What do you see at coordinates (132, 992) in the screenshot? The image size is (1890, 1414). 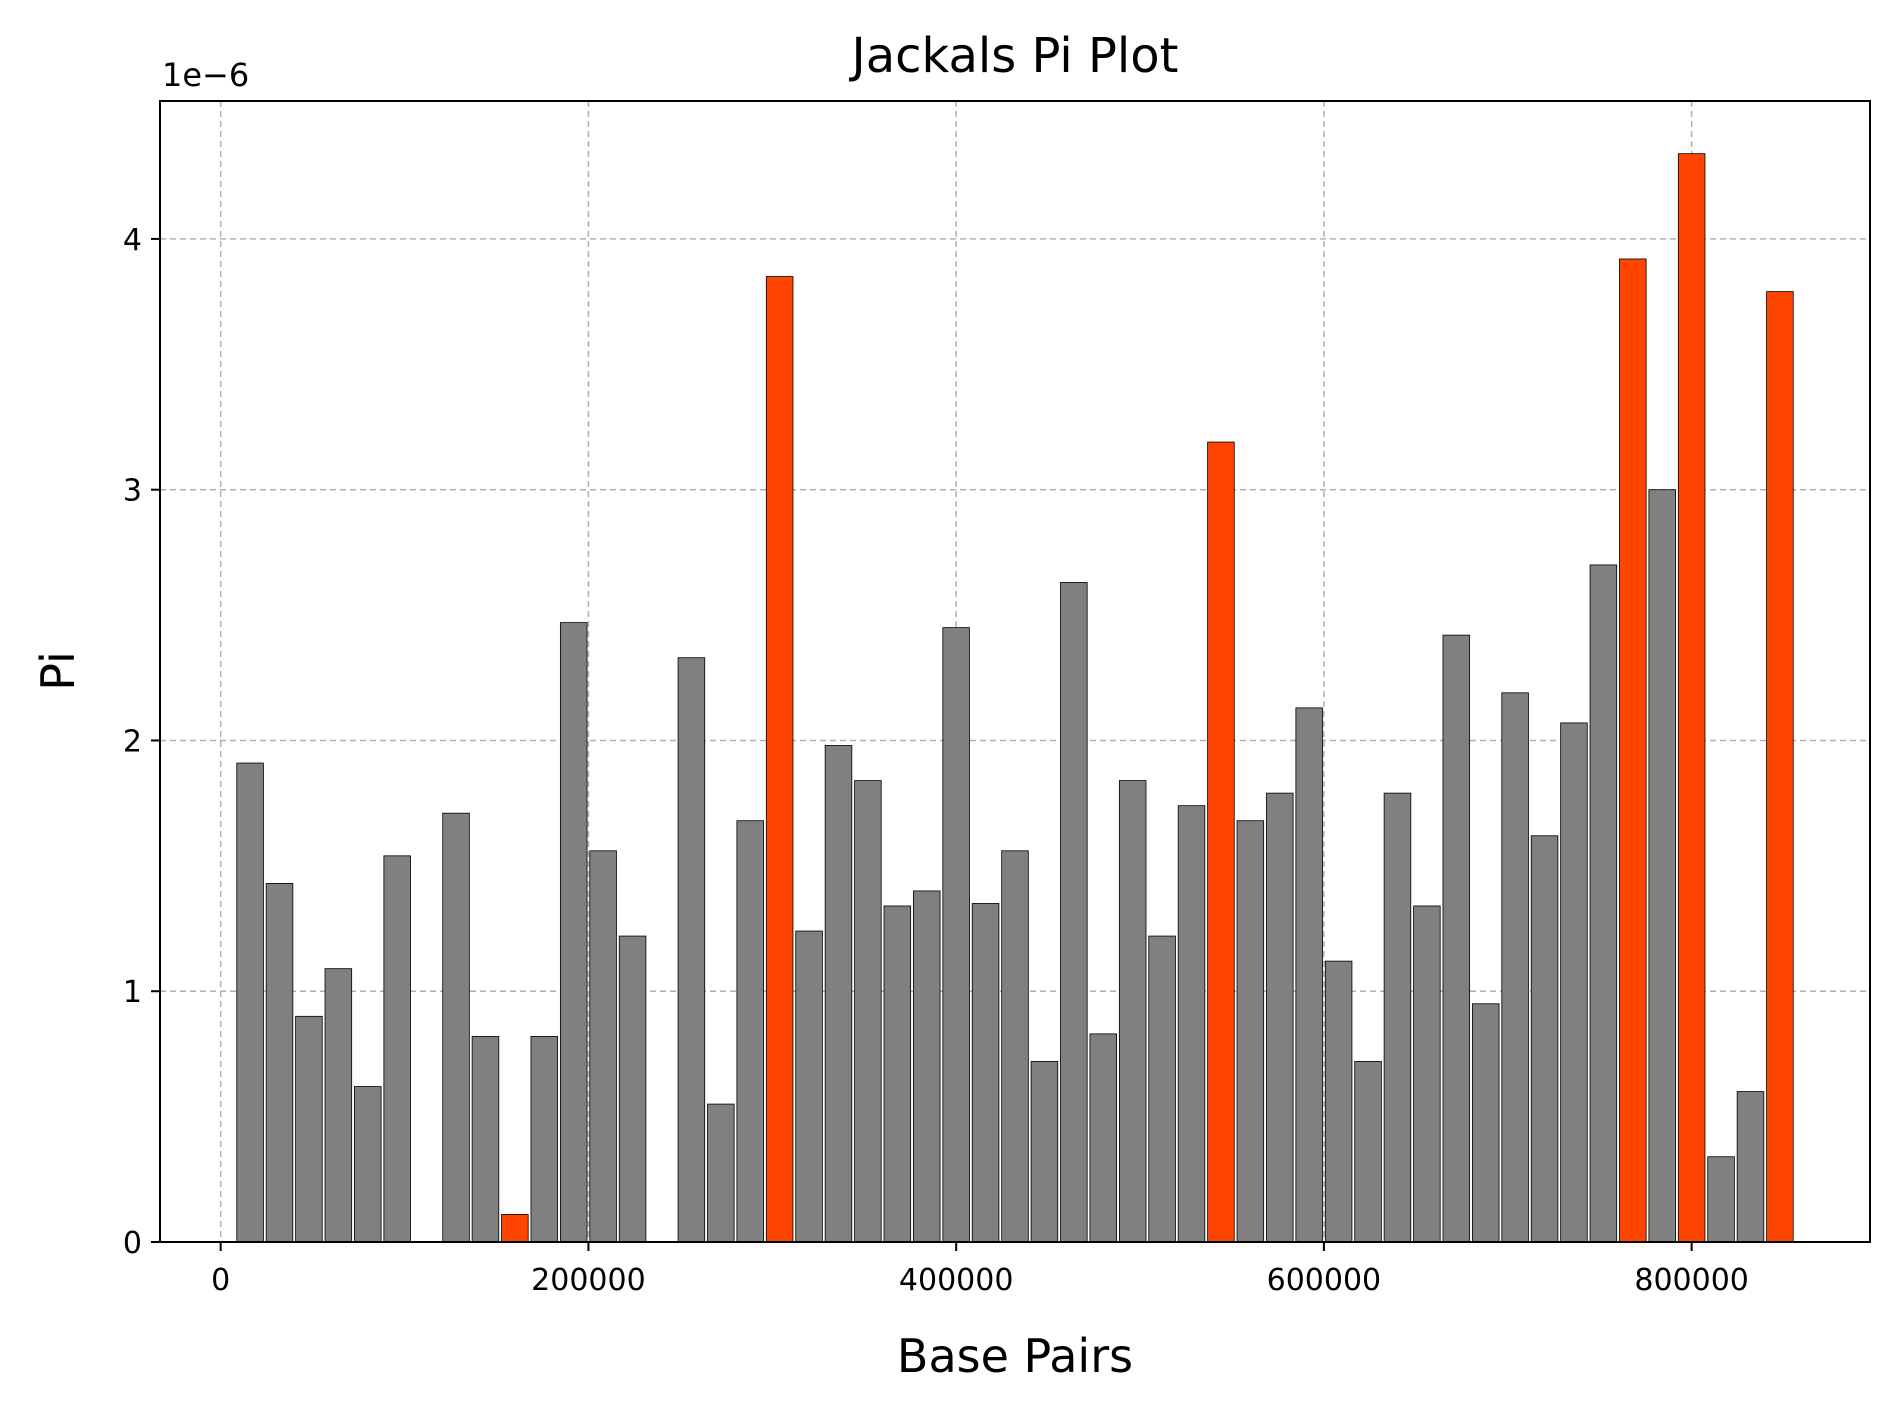 I see `y-tick-label: 1` at bounding box center [132, 992].